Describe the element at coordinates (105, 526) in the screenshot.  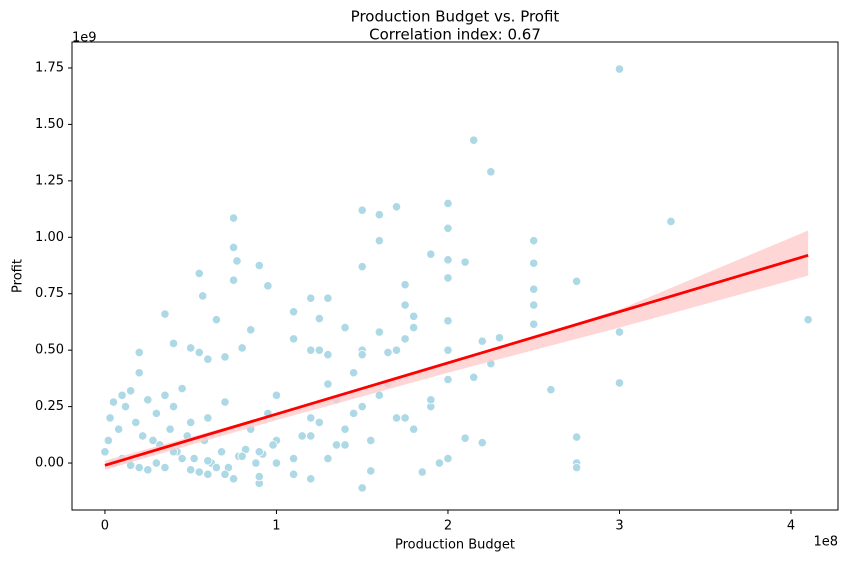
I see `x-tick-label: 0` at that location.